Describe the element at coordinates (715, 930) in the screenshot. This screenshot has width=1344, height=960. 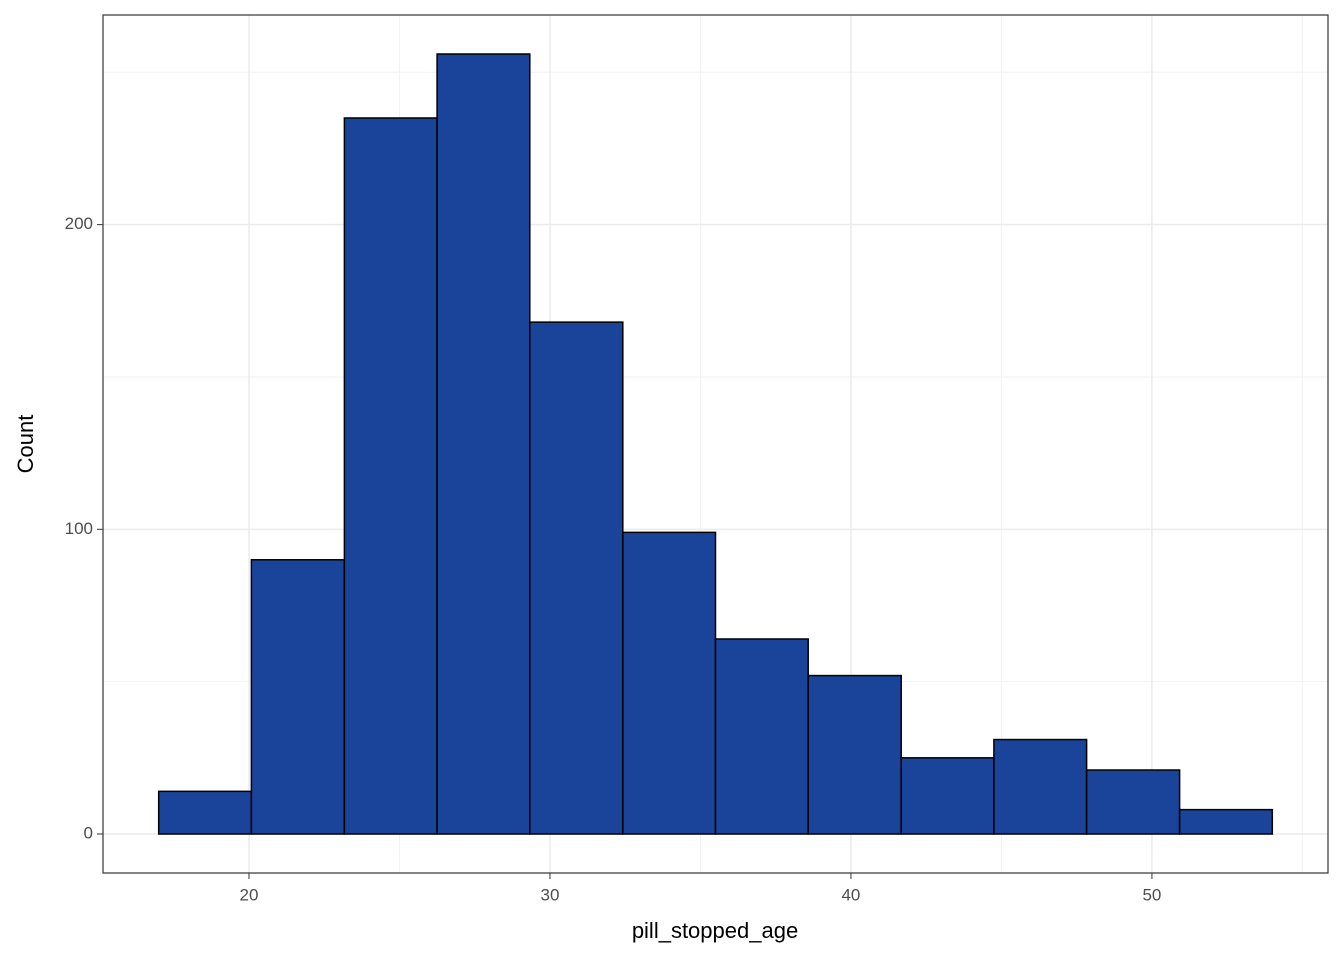
I see `x-axis-title: pill_stopped_age` at that location.